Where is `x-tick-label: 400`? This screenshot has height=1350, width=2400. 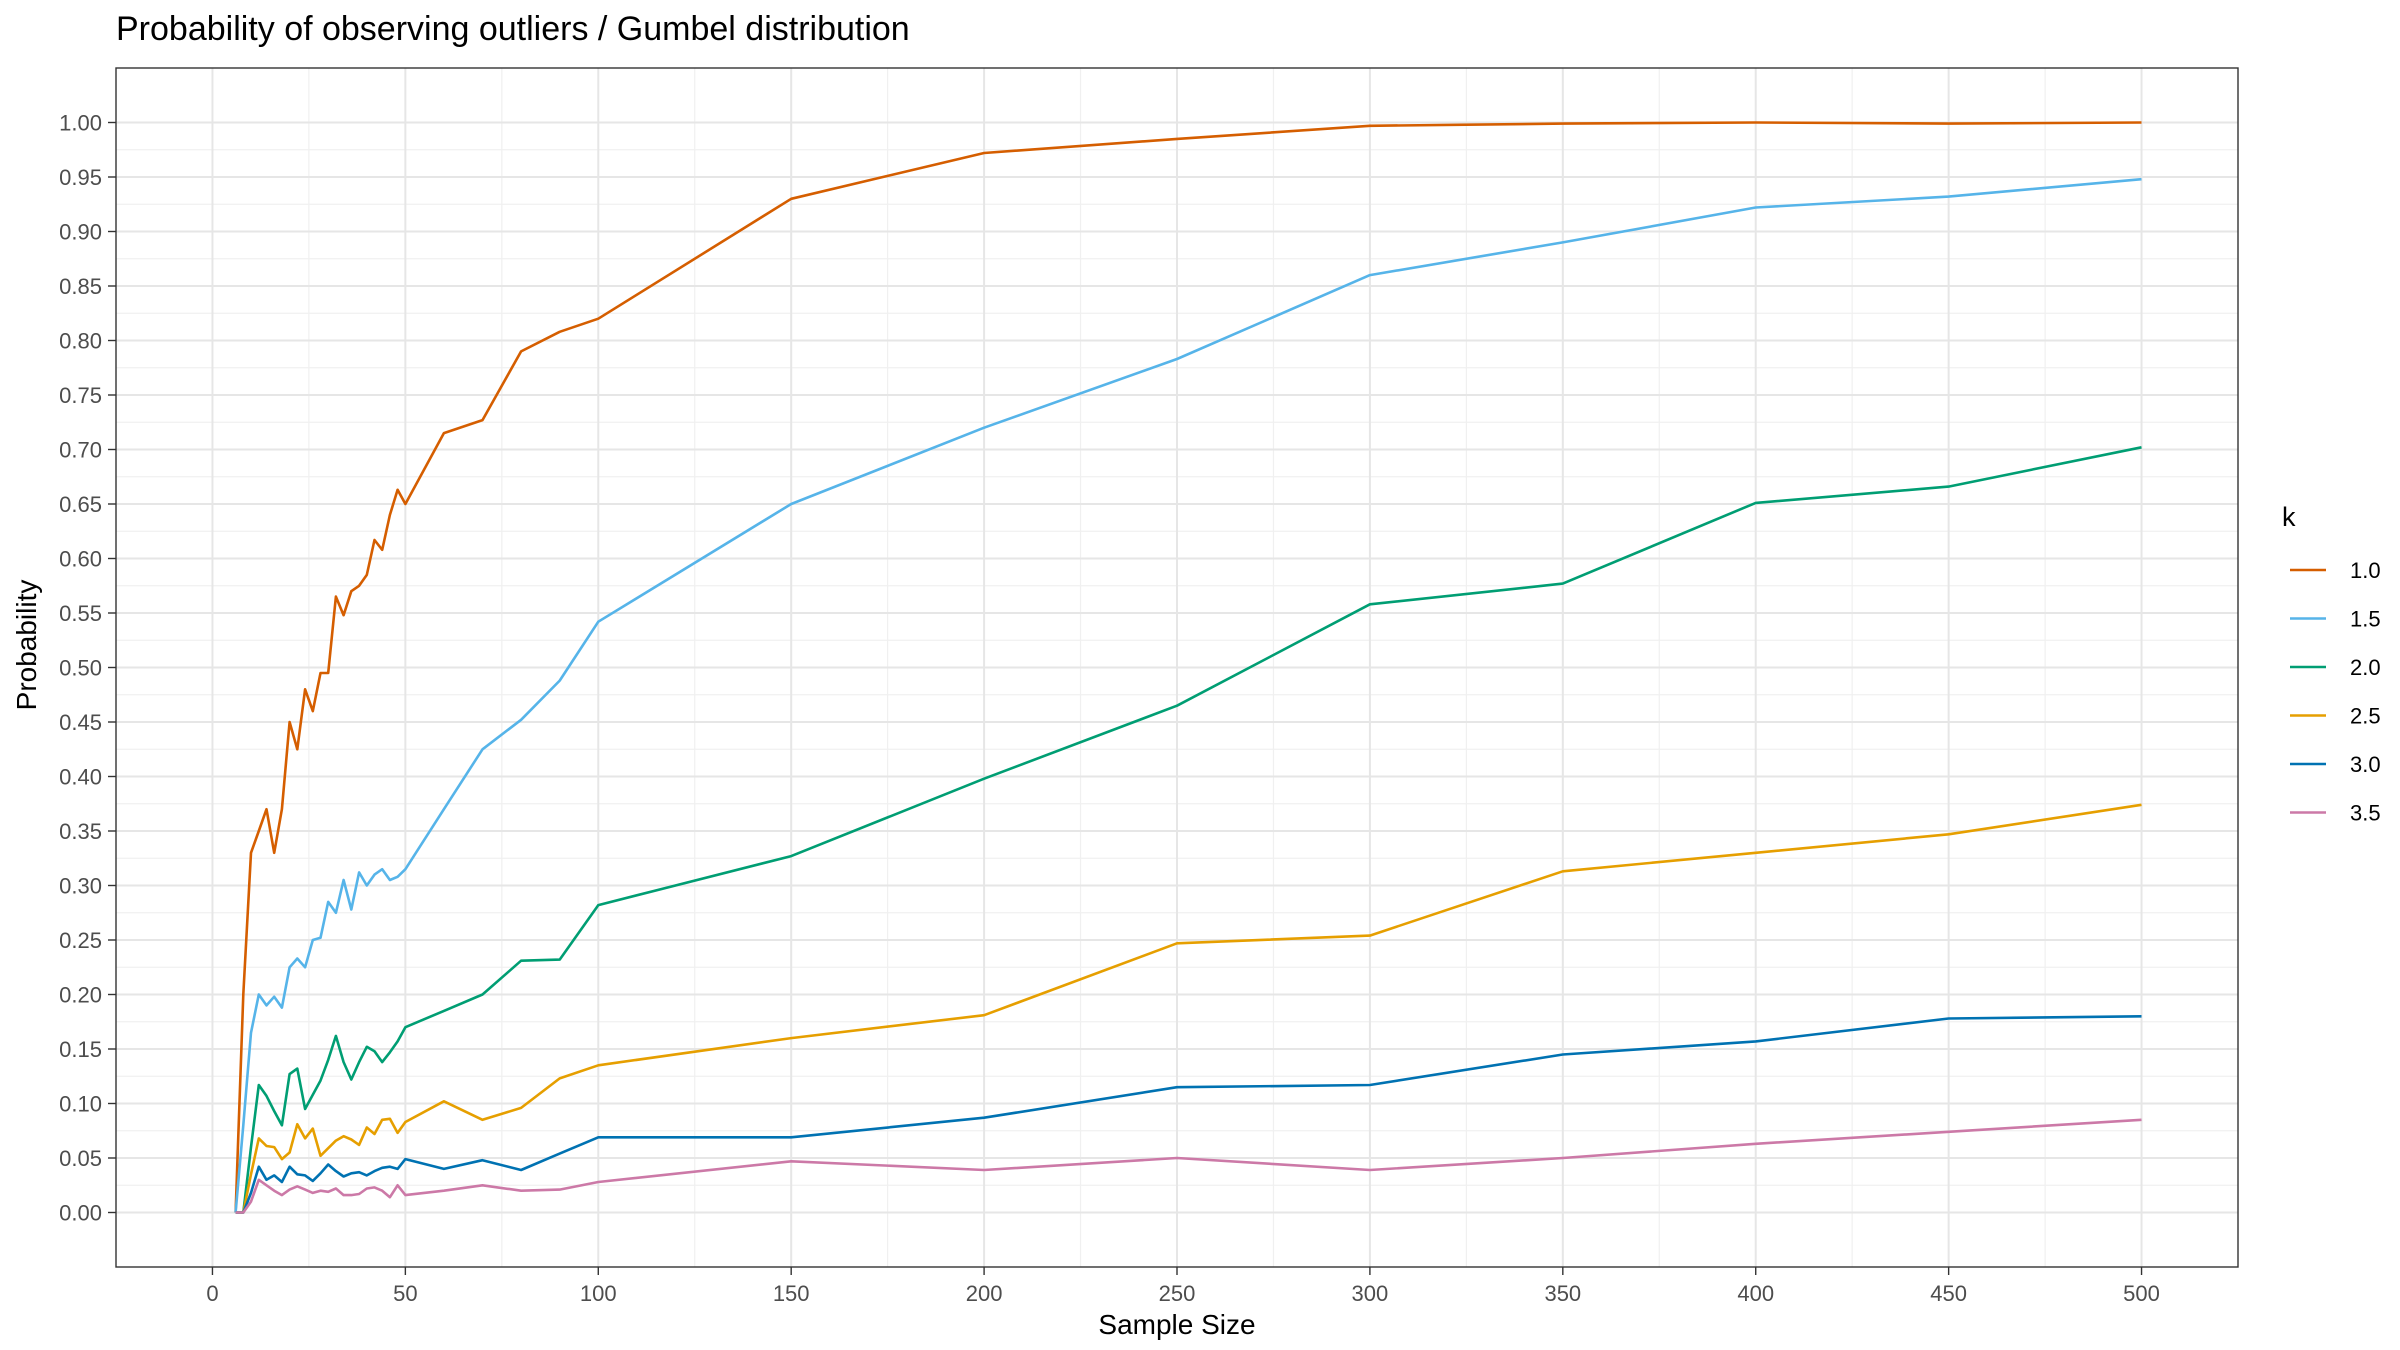 x-tick-label: 400 is located at coordinates (1755, 1293).